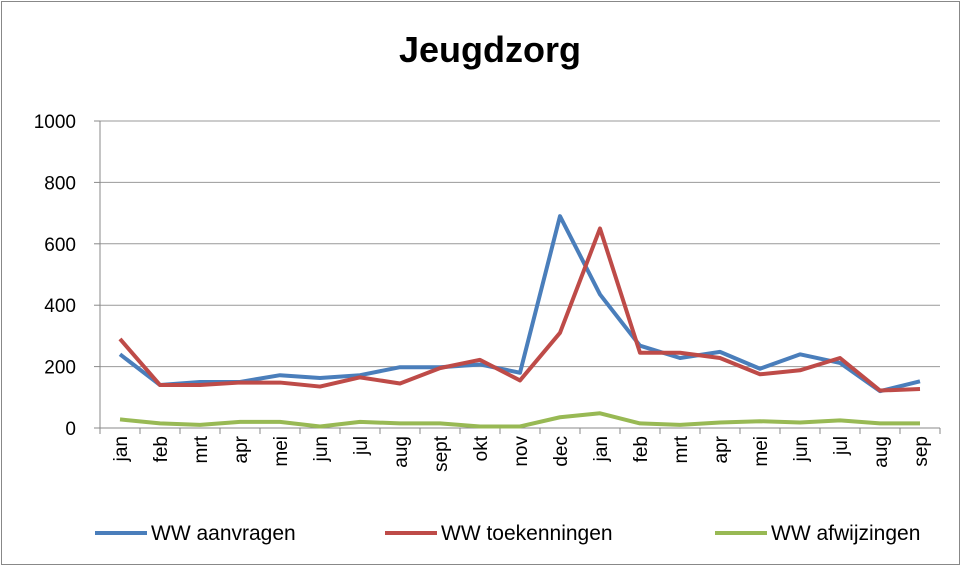 This screenshot has width=963, height=573. Describe the element at coordinates (60, 183) in the screenshot. I see `y-tick-label: 800` at that location.